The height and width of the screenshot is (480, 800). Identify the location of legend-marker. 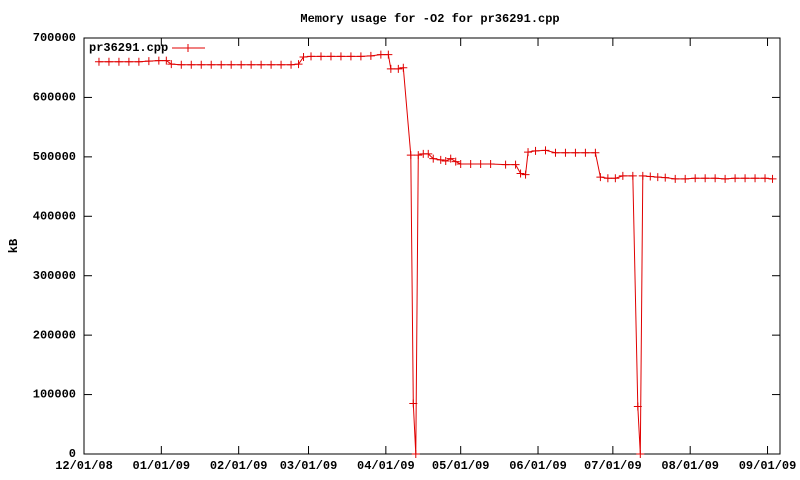
(188, 48).